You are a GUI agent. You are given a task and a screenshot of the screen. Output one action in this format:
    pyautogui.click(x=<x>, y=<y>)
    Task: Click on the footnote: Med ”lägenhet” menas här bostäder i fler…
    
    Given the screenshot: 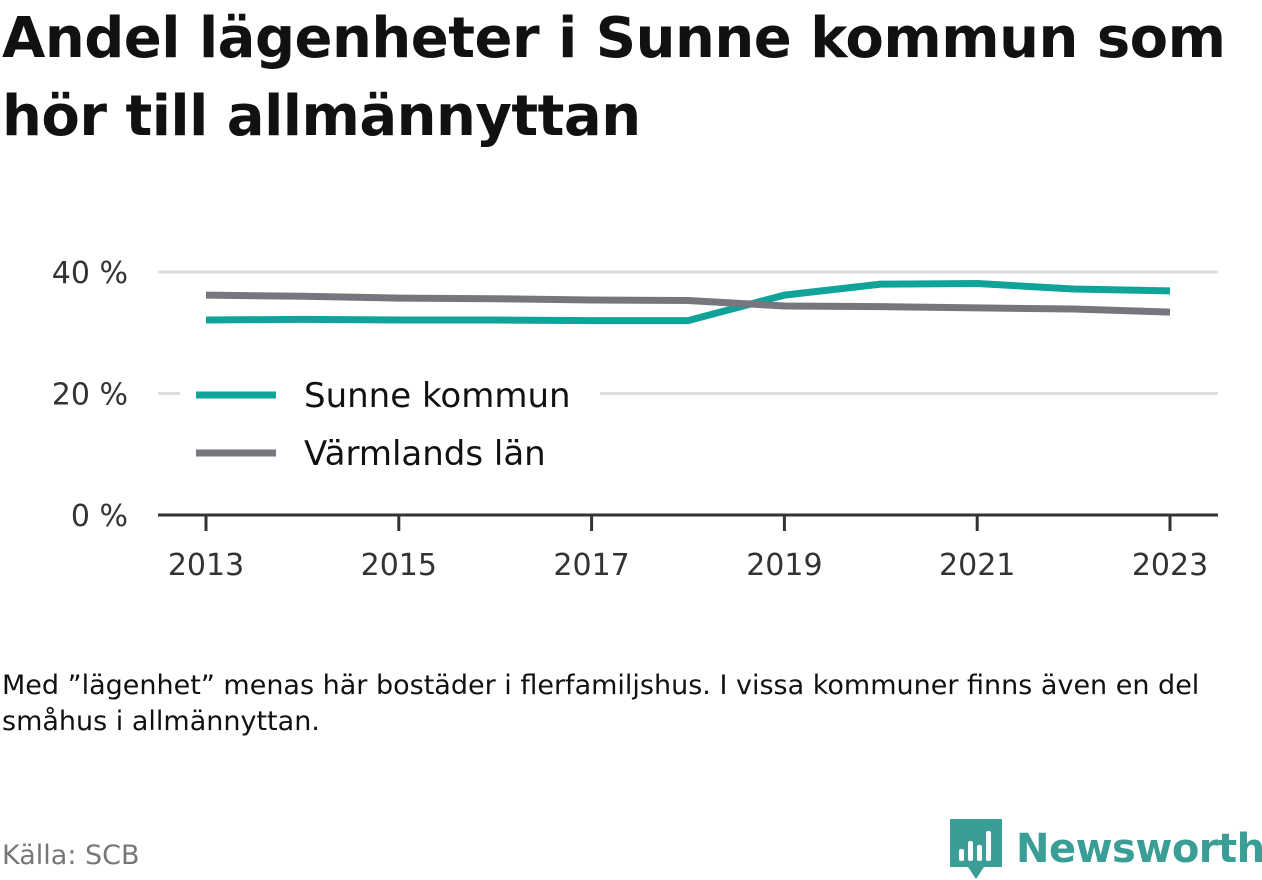 What is the action you would take?
    pyautogui.click(x=601, y=703)
    